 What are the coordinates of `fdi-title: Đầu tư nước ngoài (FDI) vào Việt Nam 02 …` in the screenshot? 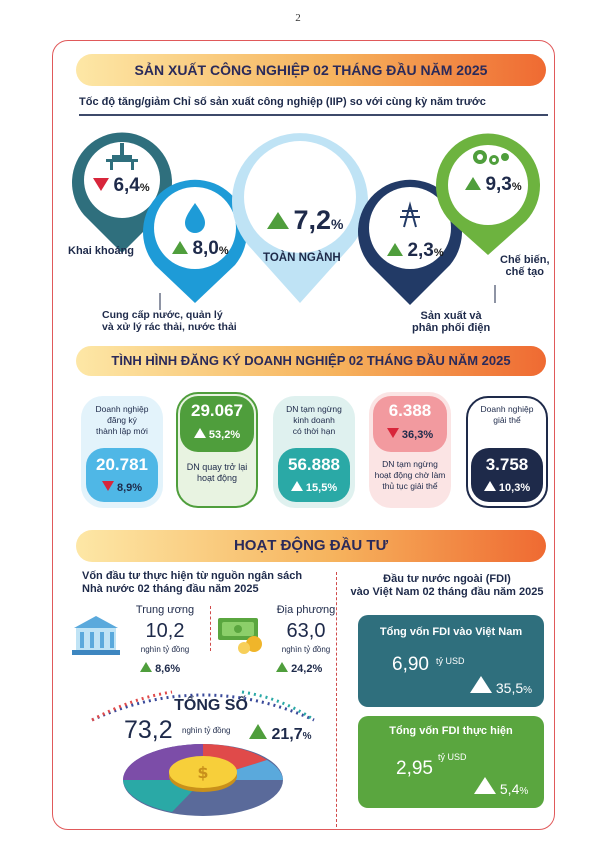 It's located at (447, 585).